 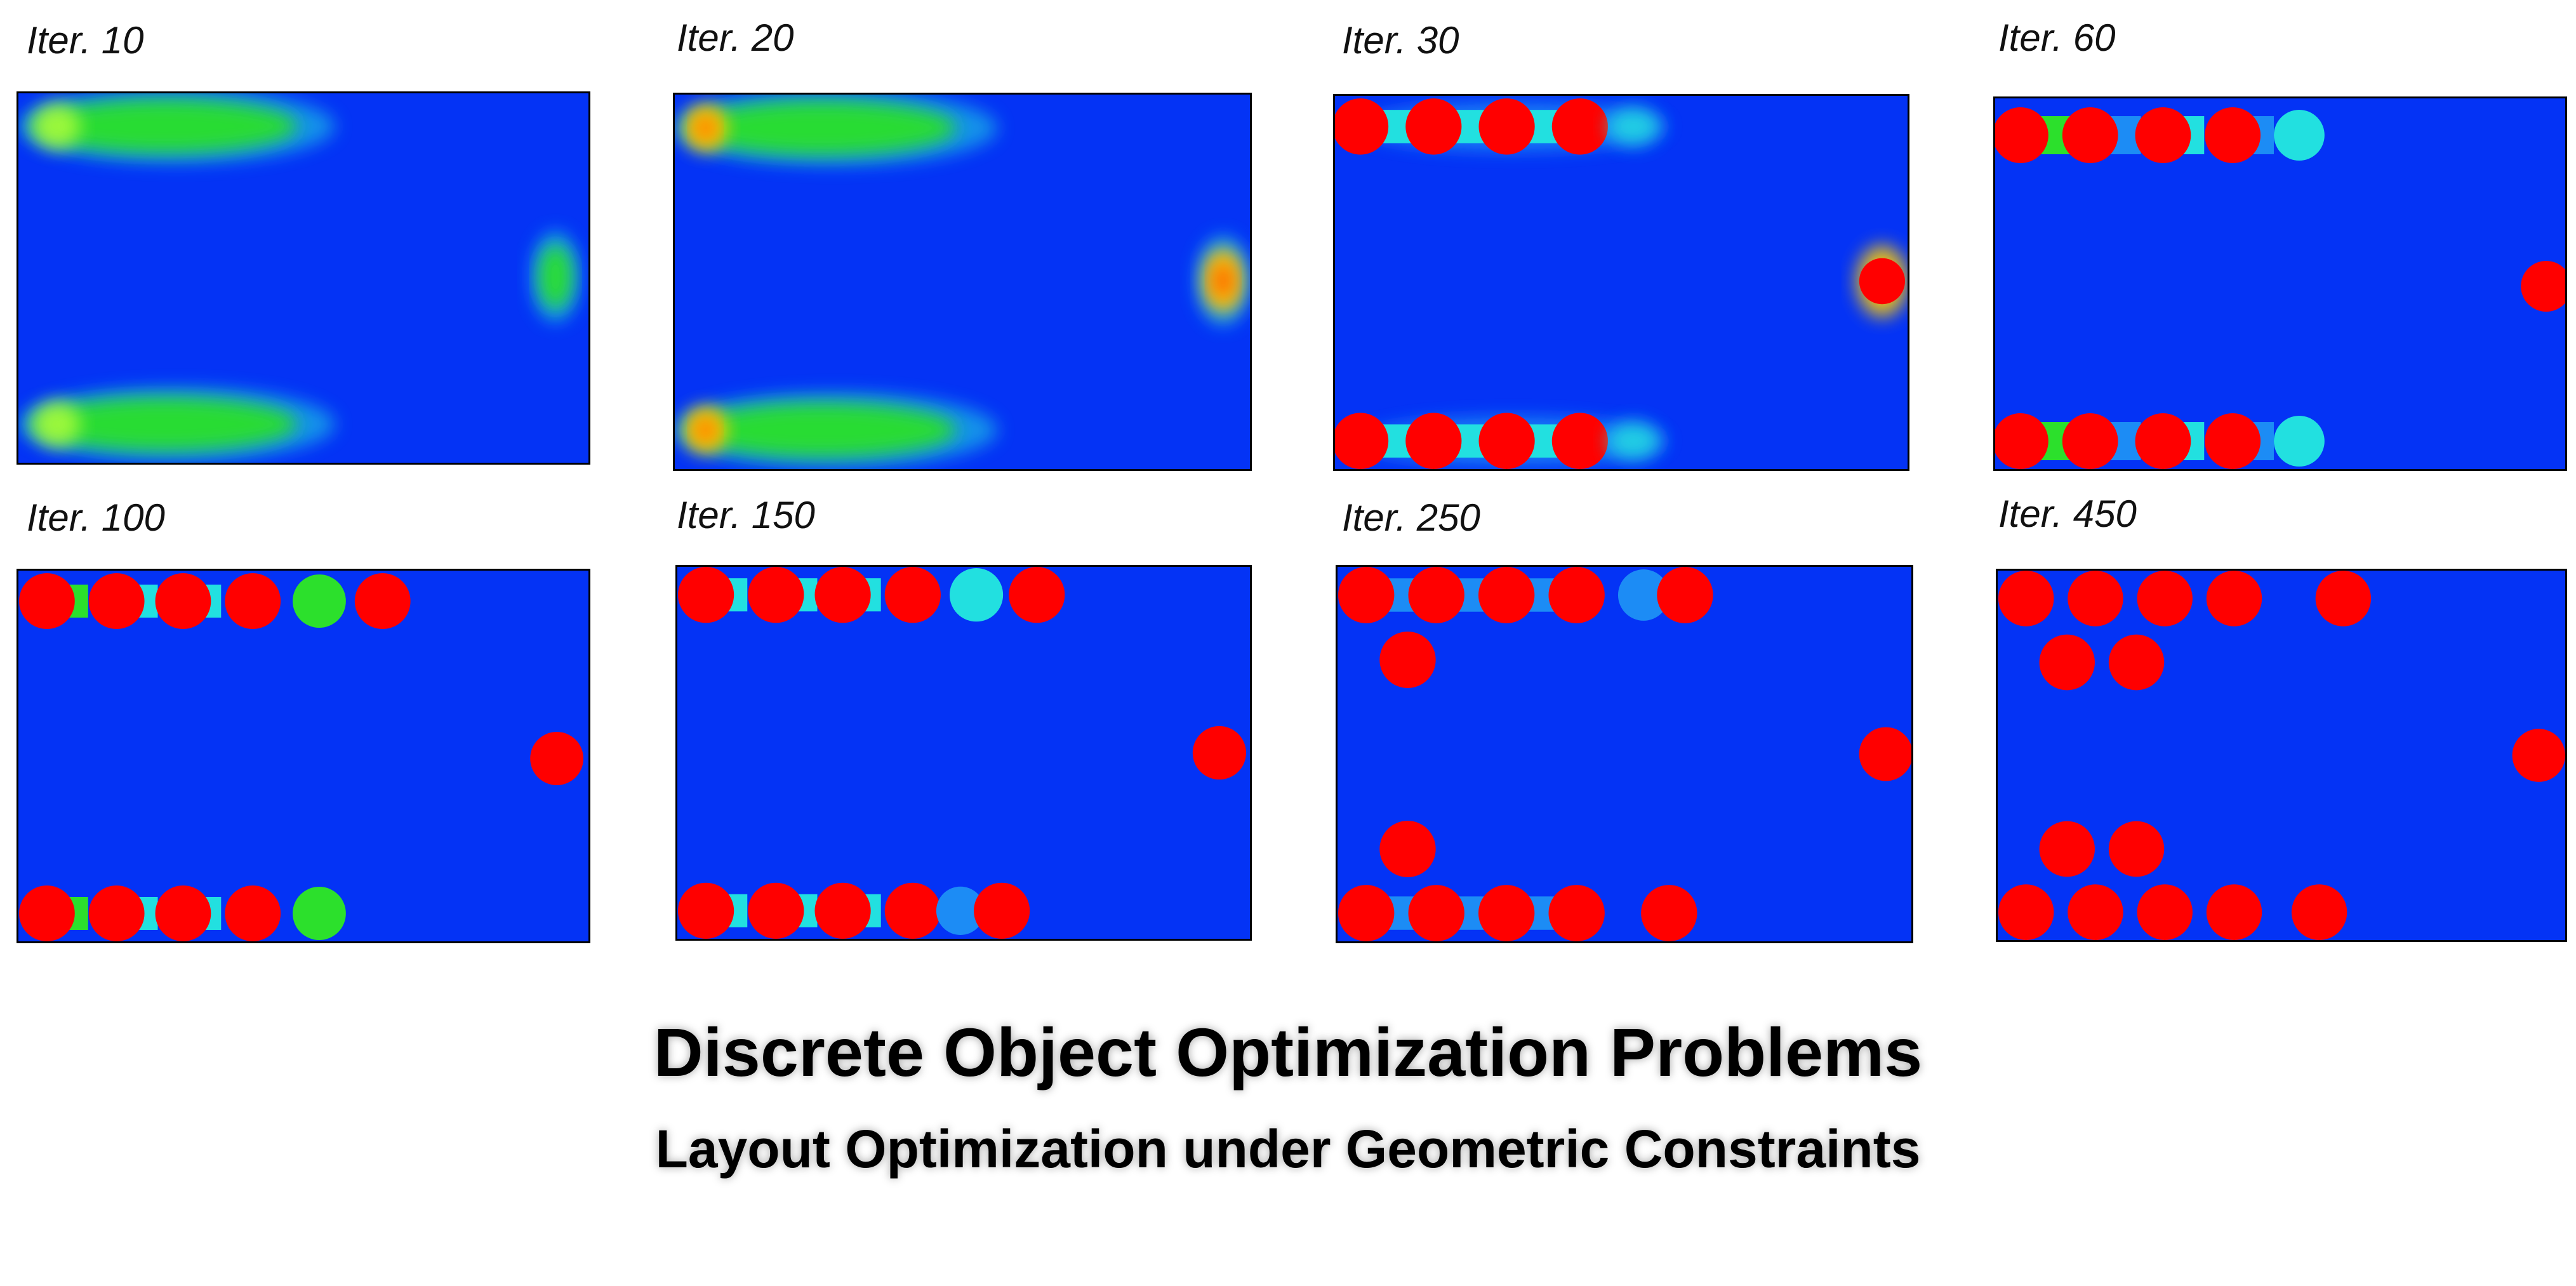 I want to click on panel-label-iter-250: Iter. 250, so click(x=1411, y=518).